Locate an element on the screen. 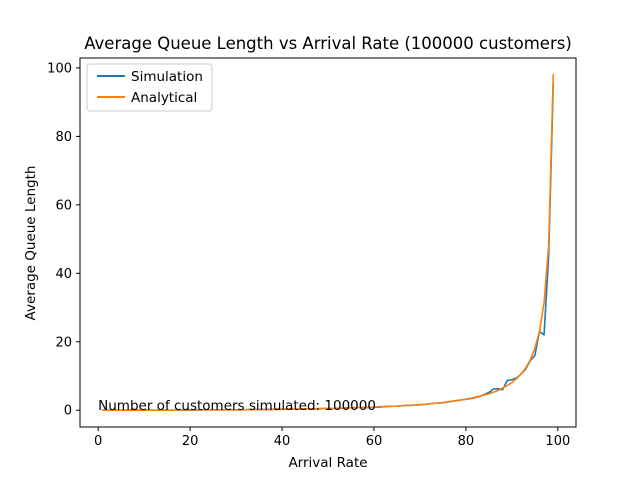 This screenshot has width=640, height=480. y-tick-label: 80 is located at coordinates (63, 137).